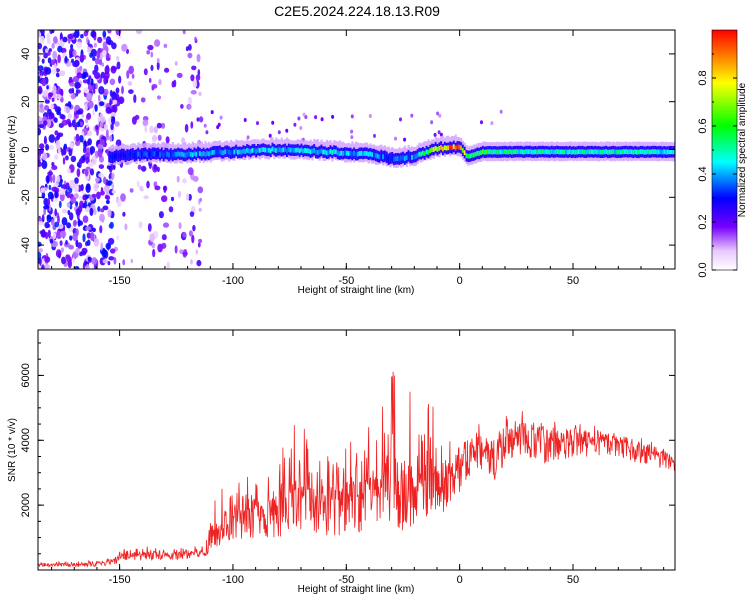  Describe the element at coordinates (233, 580) in the screenshot. I see `snr-x-tick-label: -100` at that location.